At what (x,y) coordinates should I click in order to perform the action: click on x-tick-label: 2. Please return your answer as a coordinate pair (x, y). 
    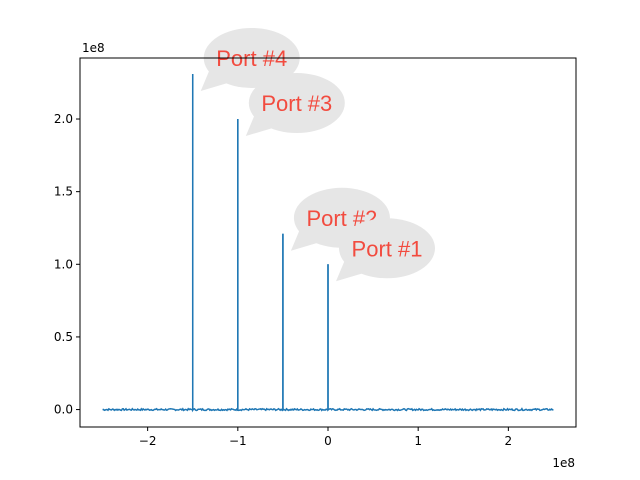
    Looking at the image, I should click on (509, 441).